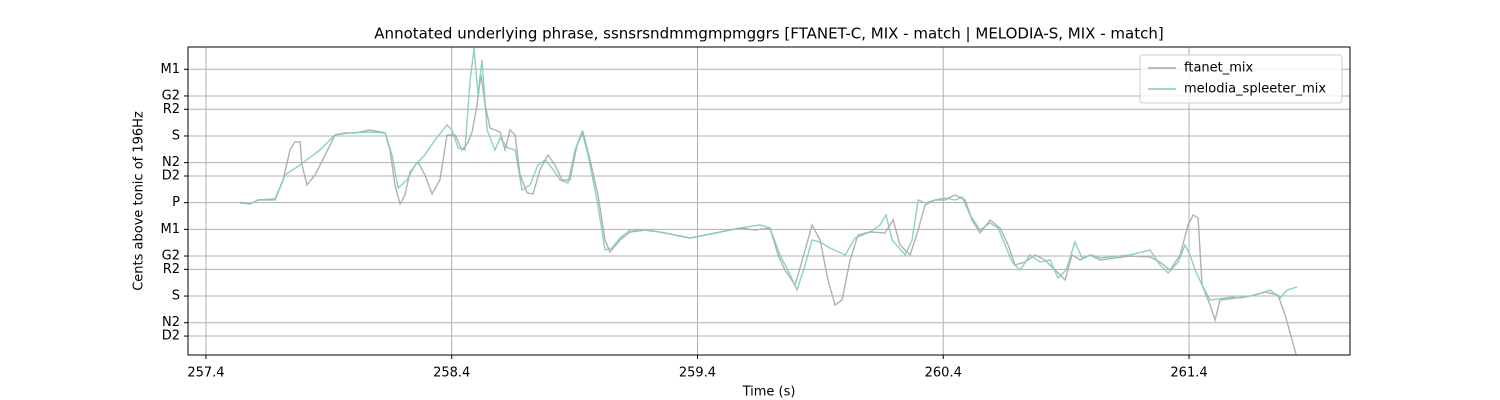 Image resolution: width=1500 pixels, height=400 pixels. What do you see at coordinates (697, 373) in the screenshot?
I see `x-tick-label: 259.4` at bounding box center [697, 373].